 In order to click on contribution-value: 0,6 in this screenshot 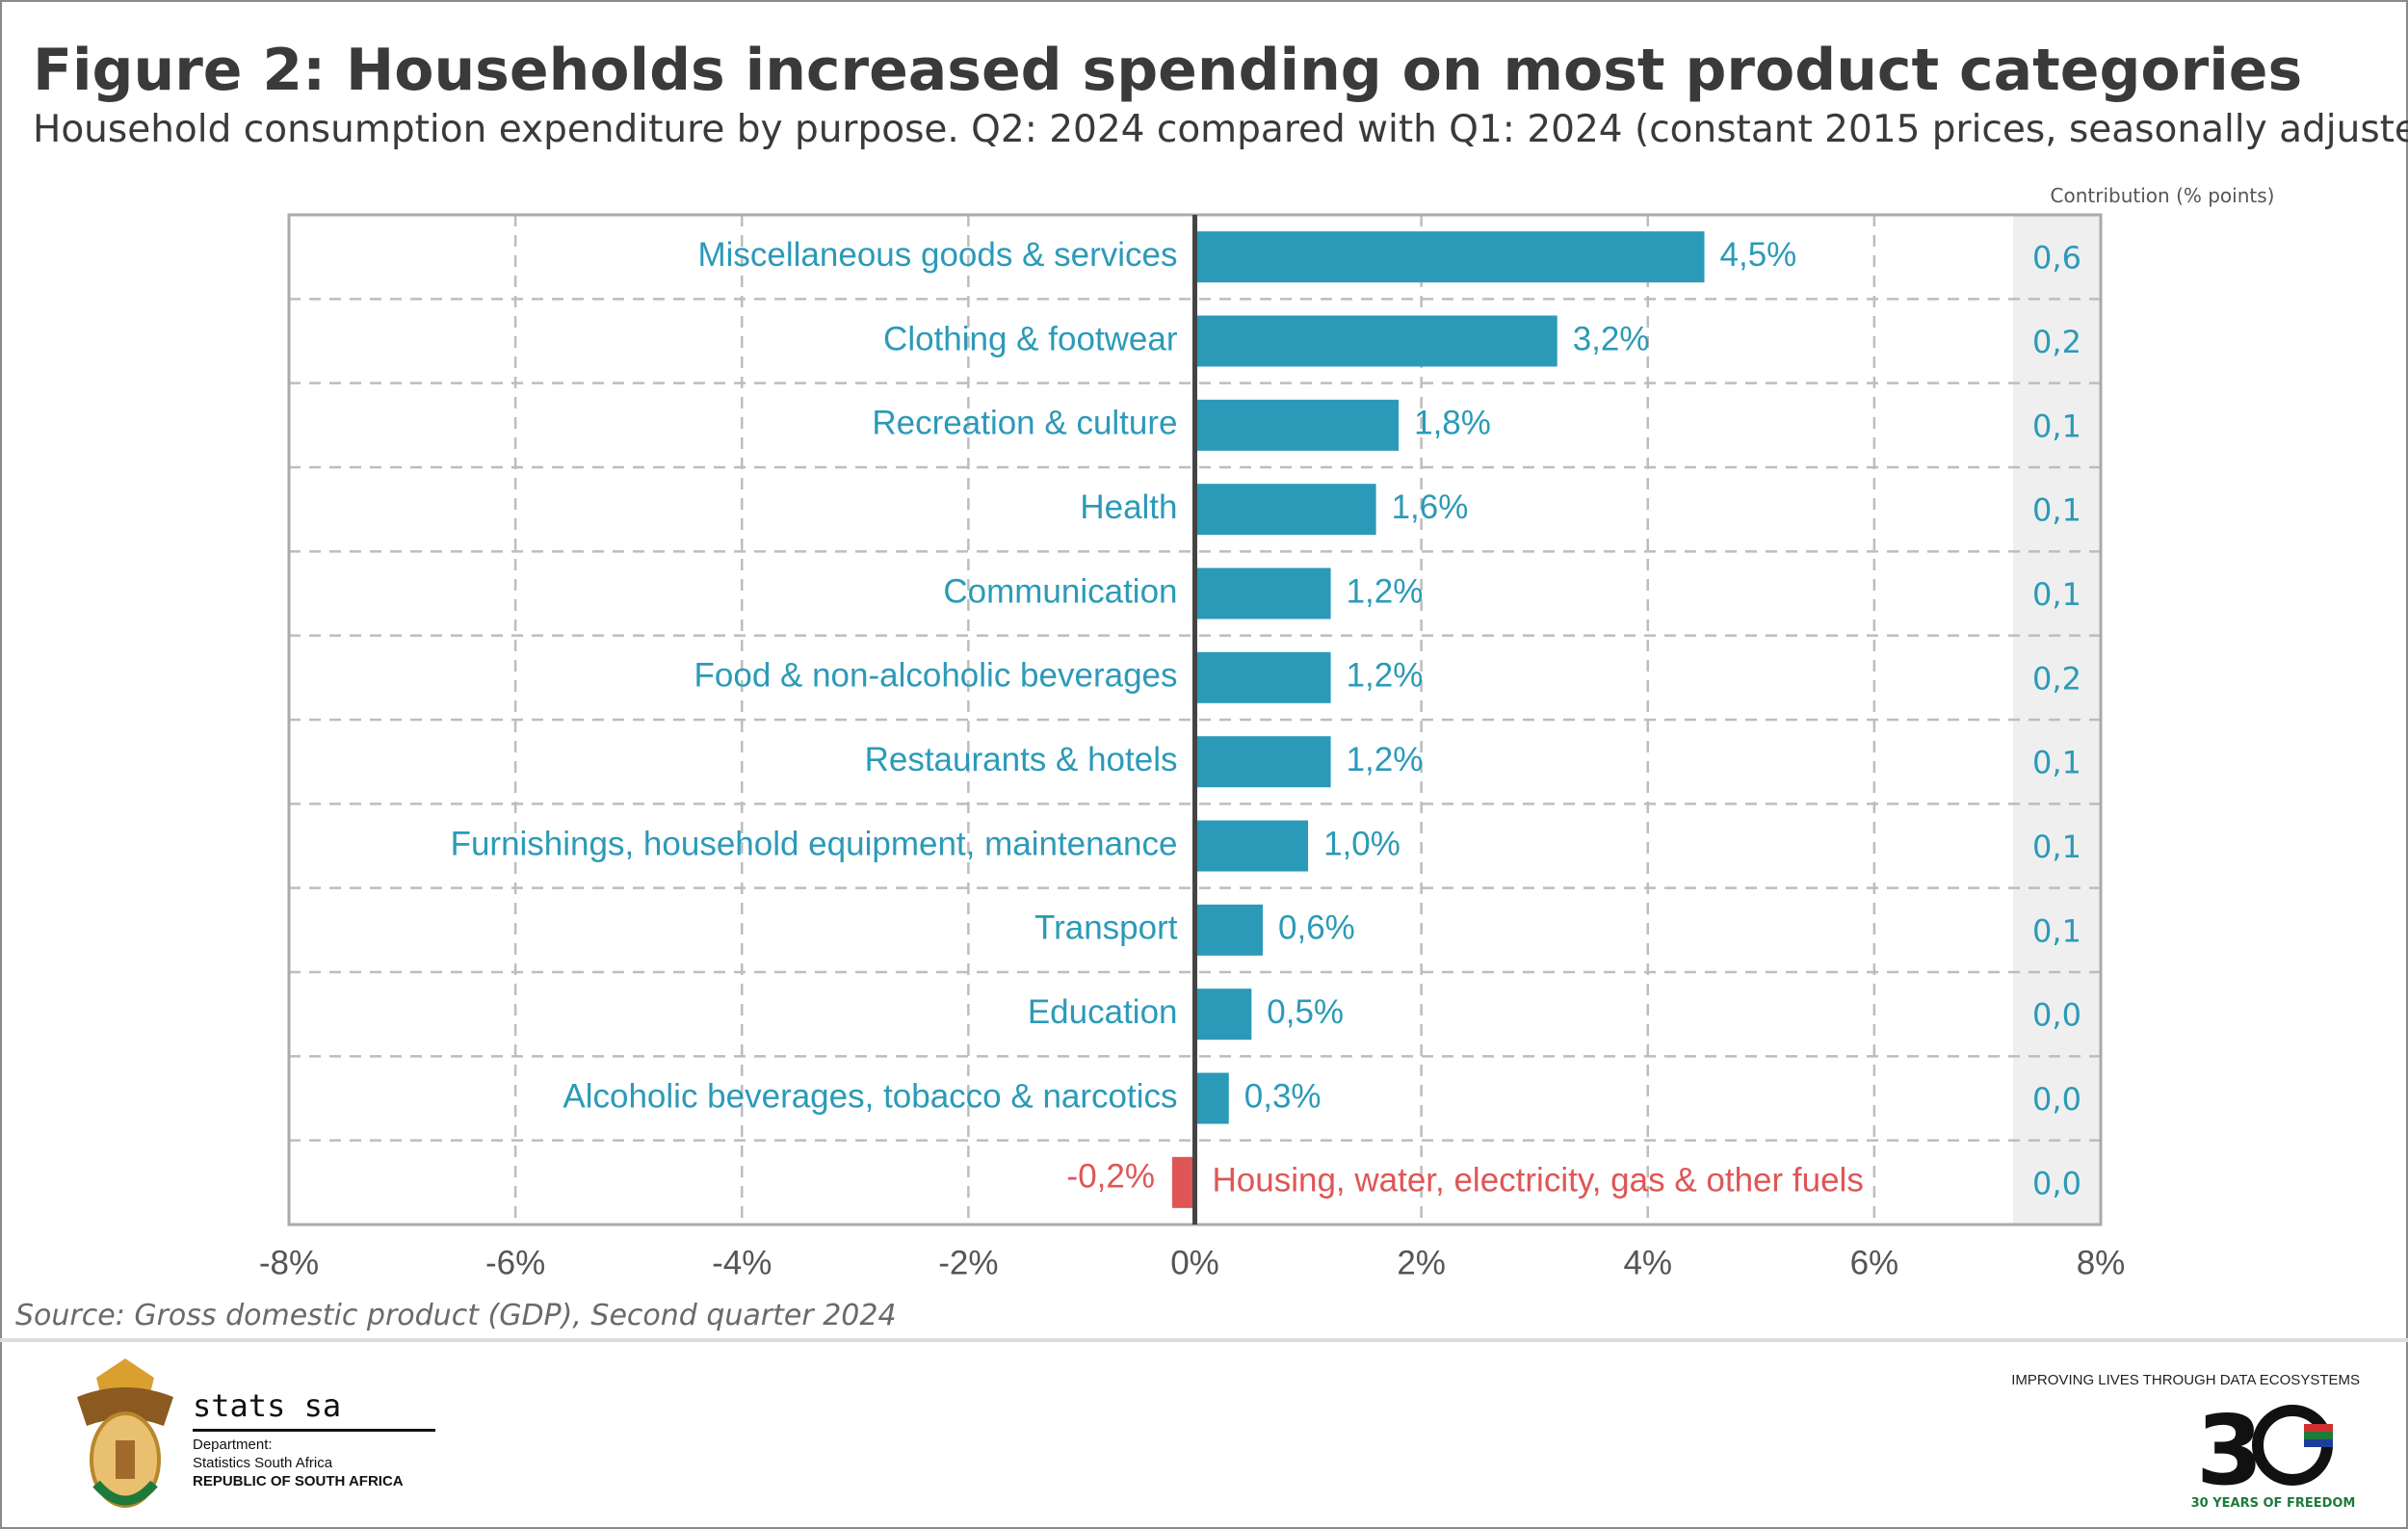, I will do `click(2056, 259)`.